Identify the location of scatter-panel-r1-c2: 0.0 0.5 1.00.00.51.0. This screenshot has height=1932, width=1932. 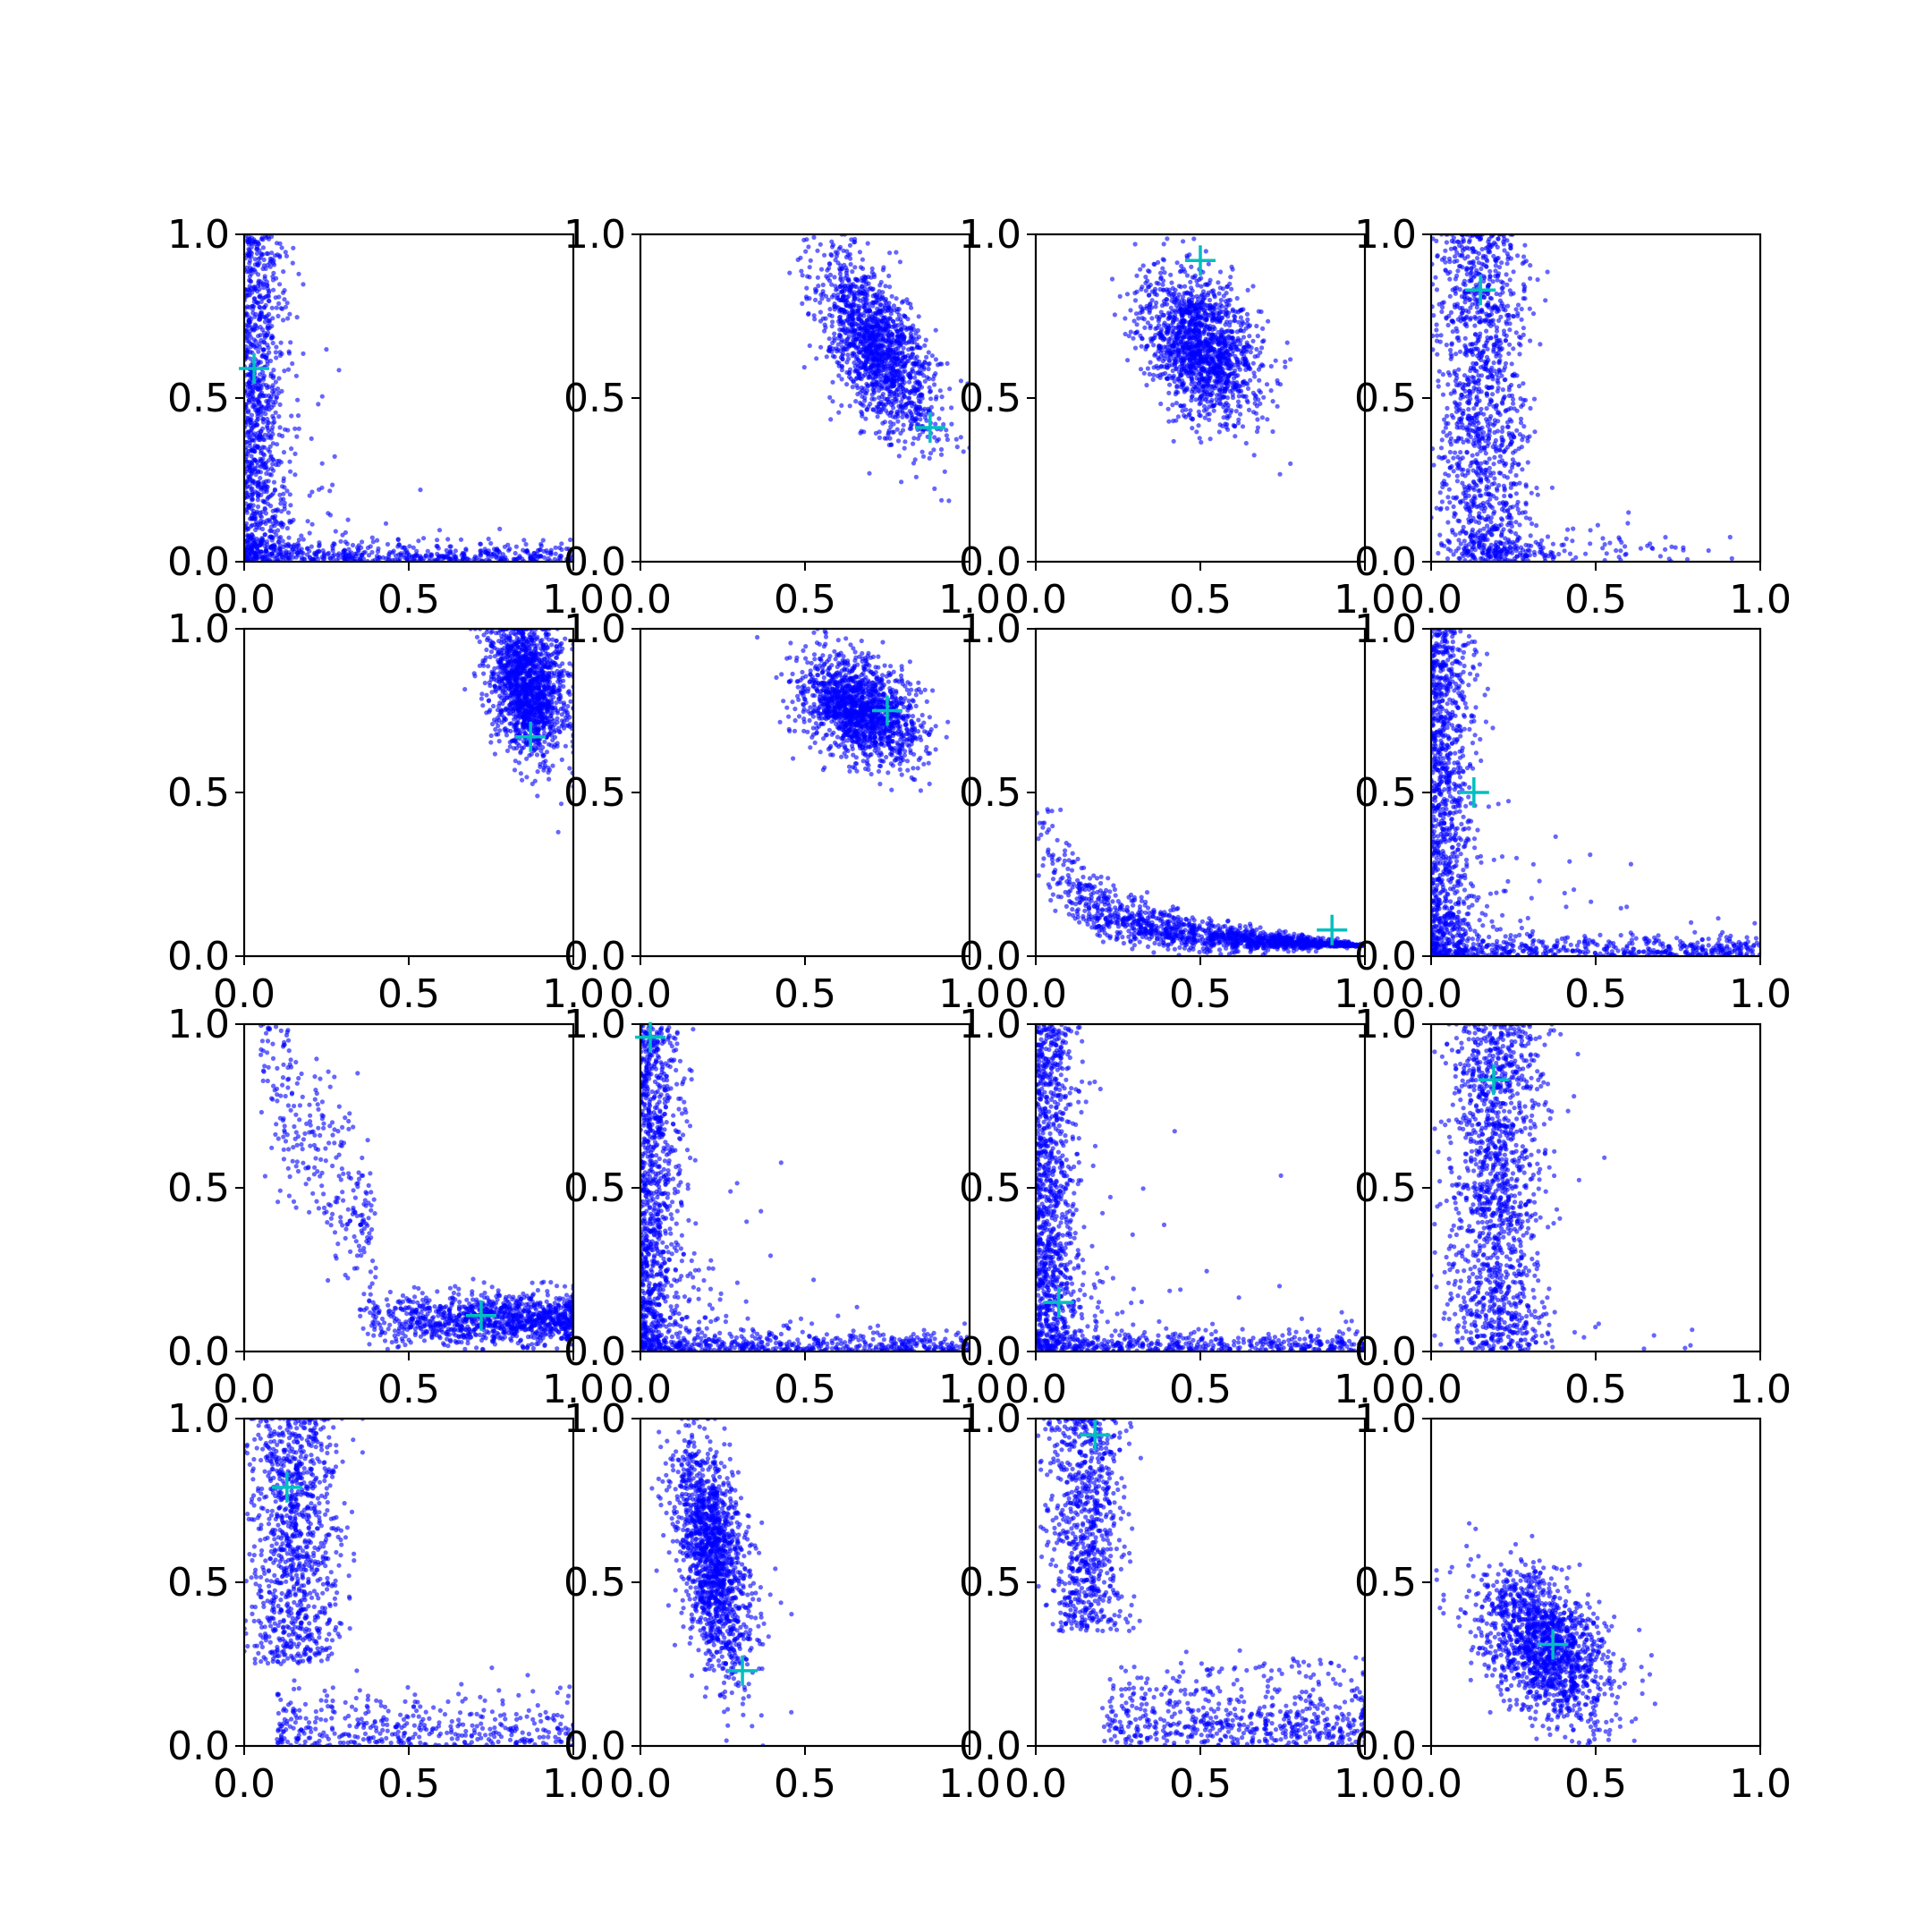
(782, 417).